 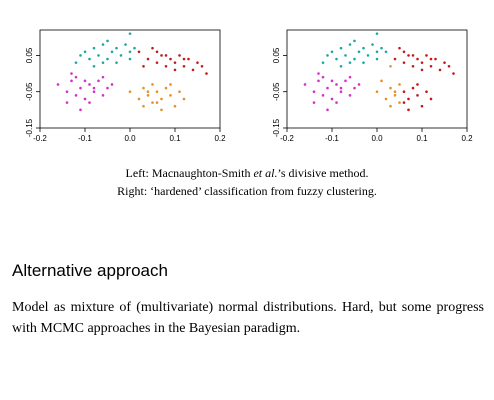 I want to click on plot-frame, so click(x=377, y=79).